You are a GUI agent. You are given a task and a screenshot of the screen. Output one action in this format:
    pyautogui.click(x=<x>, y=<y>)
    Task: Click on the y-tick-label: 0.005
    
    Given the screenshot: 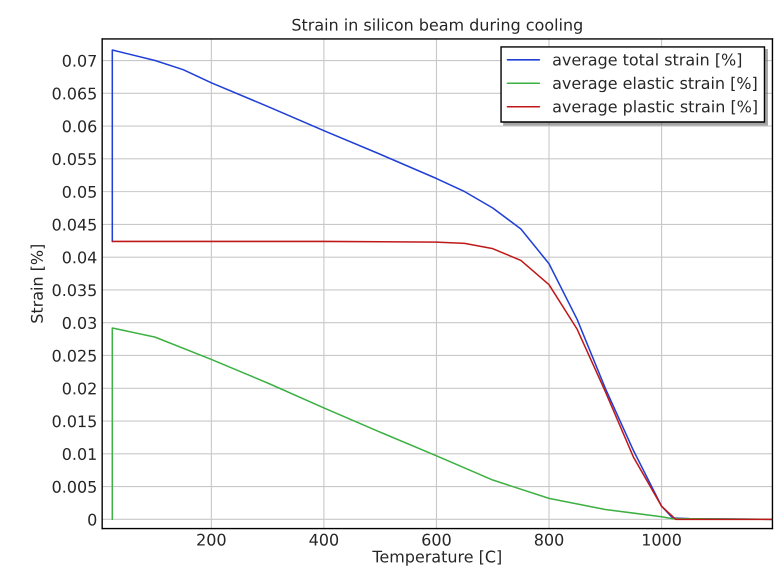 What is the action you would take?
    pyautogui.click(x=74, y=486)
    